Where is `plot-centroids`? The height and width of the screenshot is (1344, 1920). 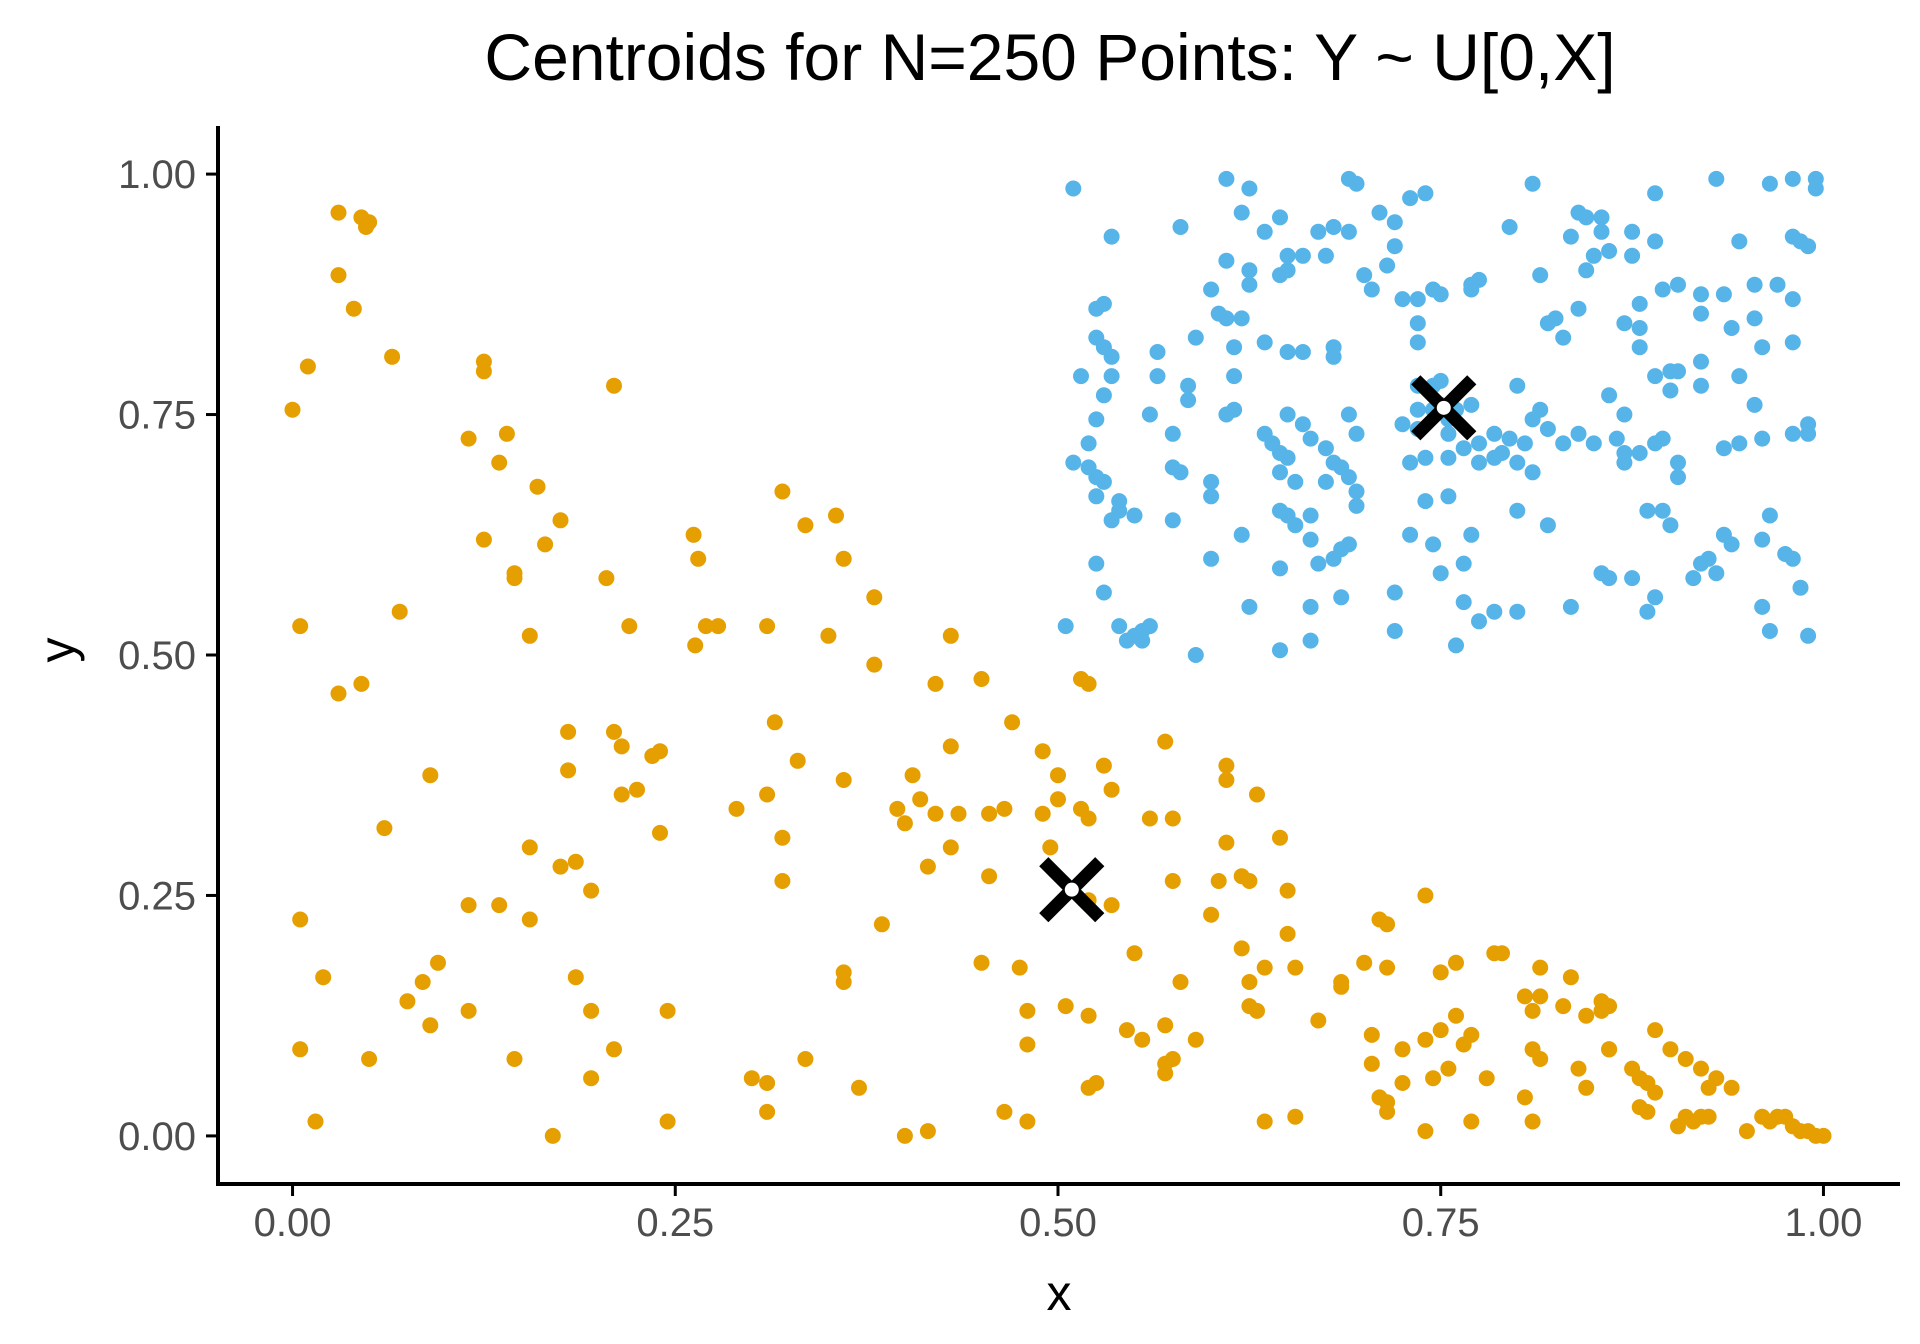 plot-centroids is located at coordinates (1258, 649).